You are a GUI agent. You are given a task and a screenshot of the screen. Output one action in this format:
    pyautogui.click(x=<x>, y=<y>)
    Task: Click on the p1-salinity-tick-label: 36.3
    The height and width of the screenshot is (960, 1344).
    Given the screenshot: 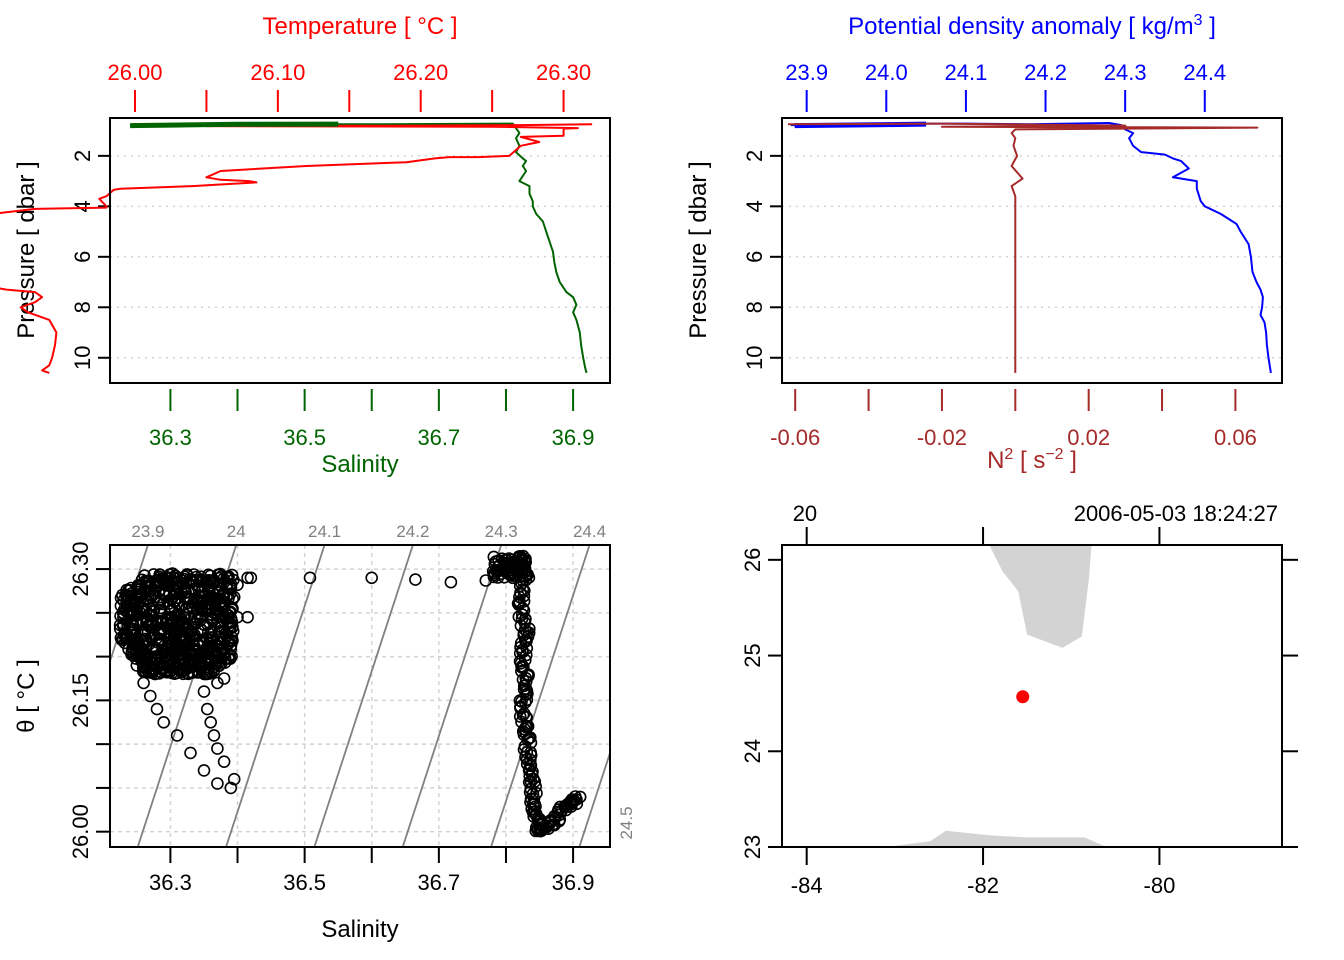 What is the action you would take?
    pyautogui.click(x=170, y=437)
    